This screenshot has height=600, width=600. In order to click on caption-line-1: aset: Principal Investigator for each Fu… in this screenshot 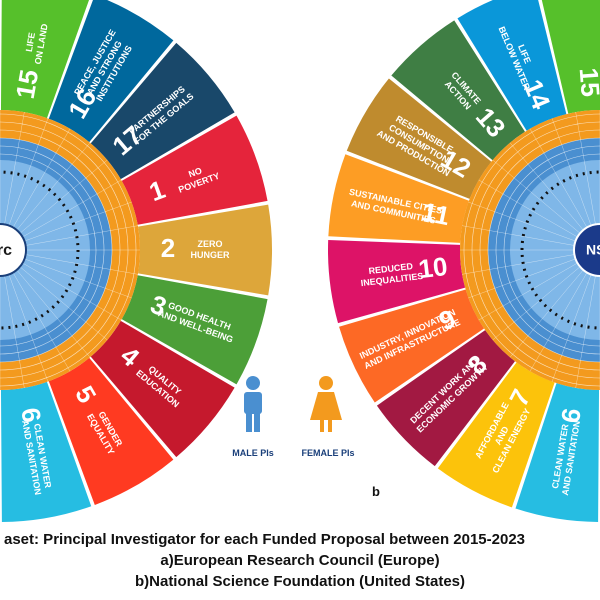, I will do `click(265, 539)`.